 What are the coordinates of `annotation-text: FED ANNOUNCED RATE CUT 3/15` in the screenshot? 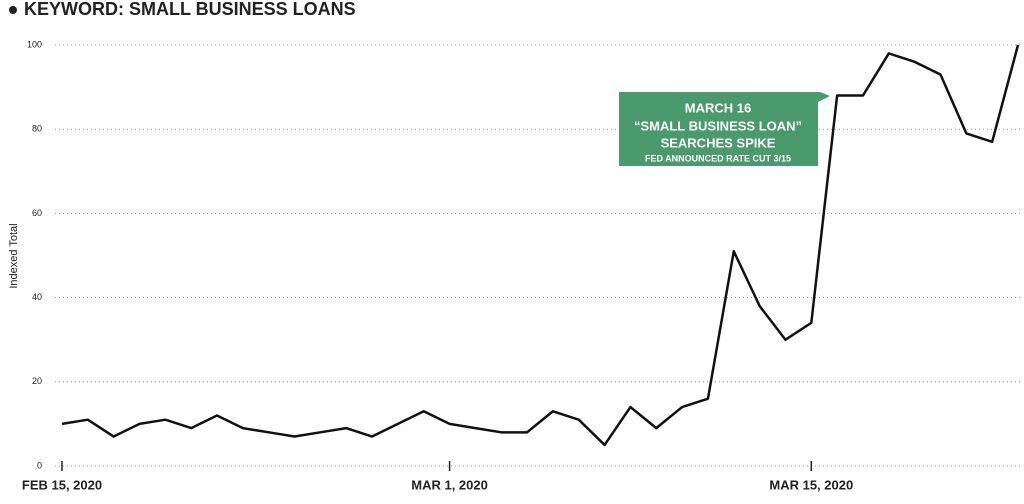 It's located at (718, 158).